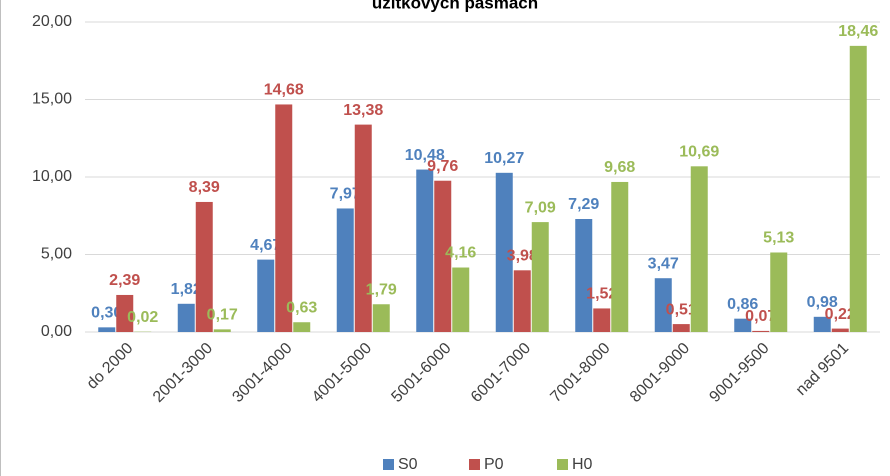  I want to click on value-label: 4,16, so click(460, 253).